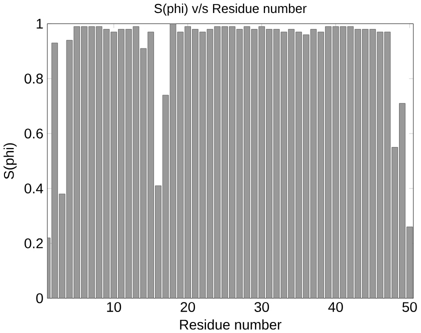 The width and height of the screenshot is (421, 333). What do you see at coordinates (10, 161) in the screenshot?
I see `y-axis-title: S(phi)` at bounding box center [10, 161].